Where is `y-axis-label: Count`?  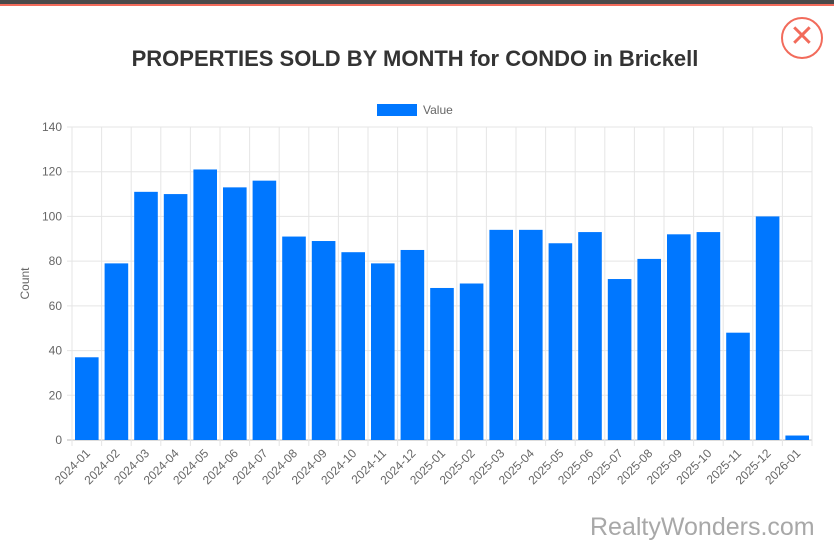
y-axis-label: Count is located at coordinates (25, 283).